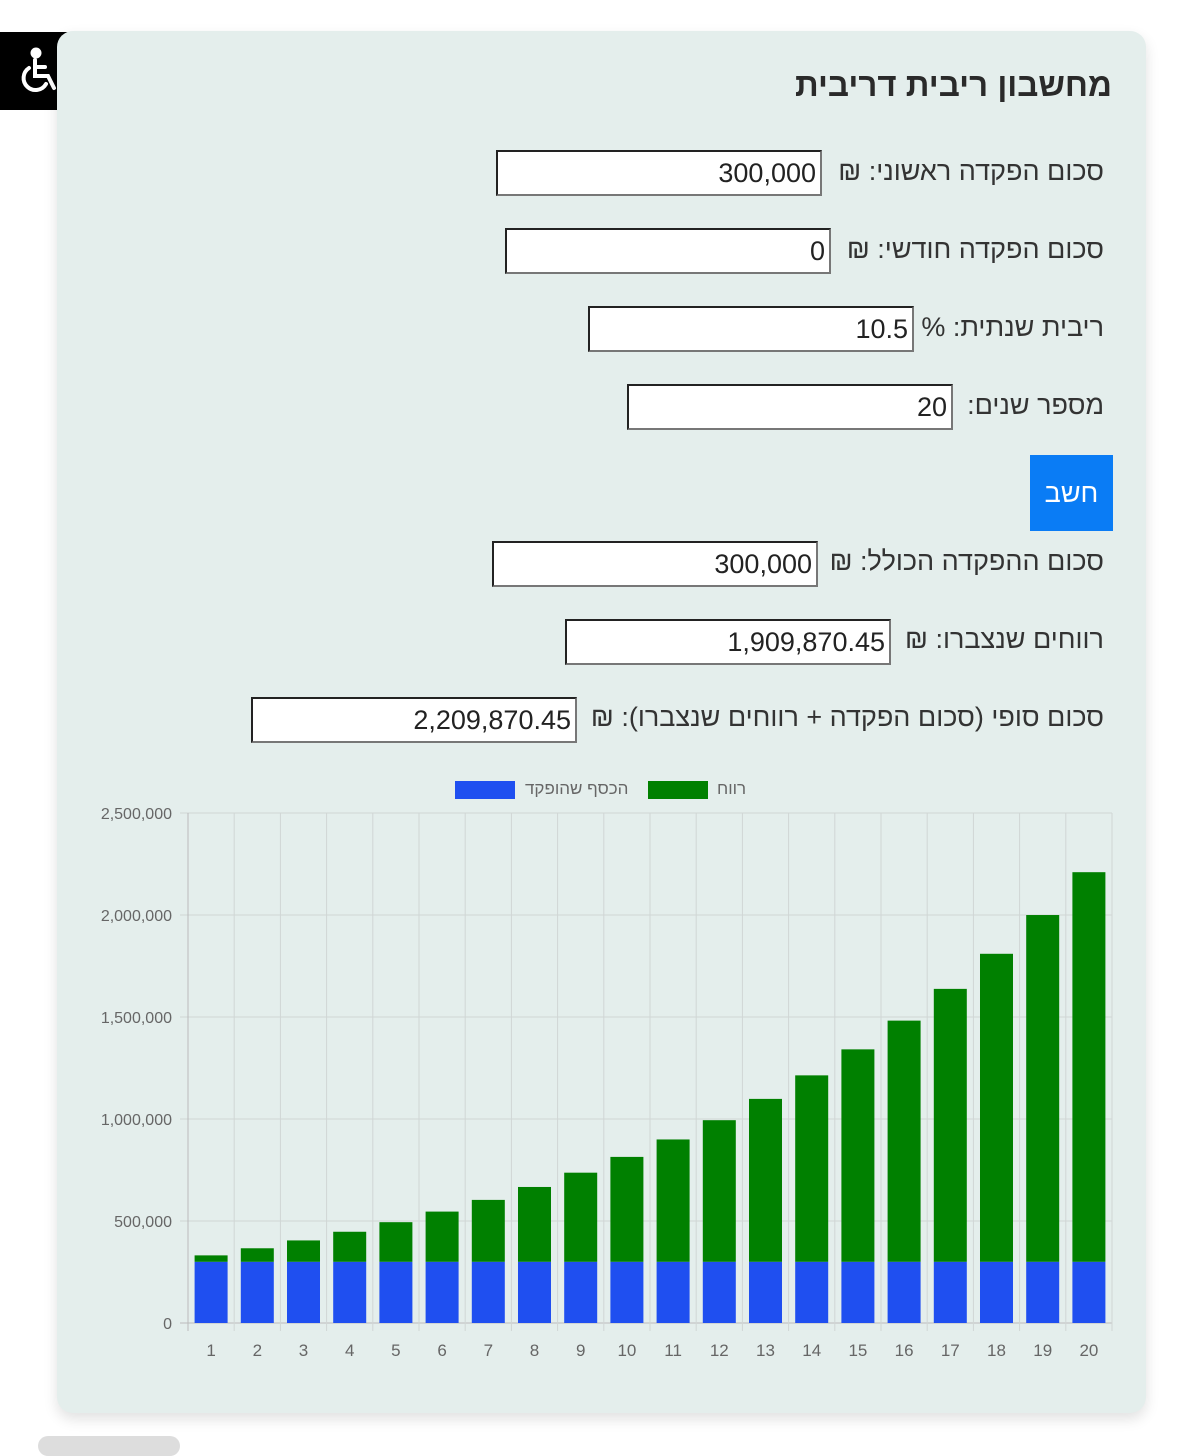  What do you see at coordinates (678, 790) in the screenshot?
I see `legend-swatch-profit` at bounding box center [678, 790].